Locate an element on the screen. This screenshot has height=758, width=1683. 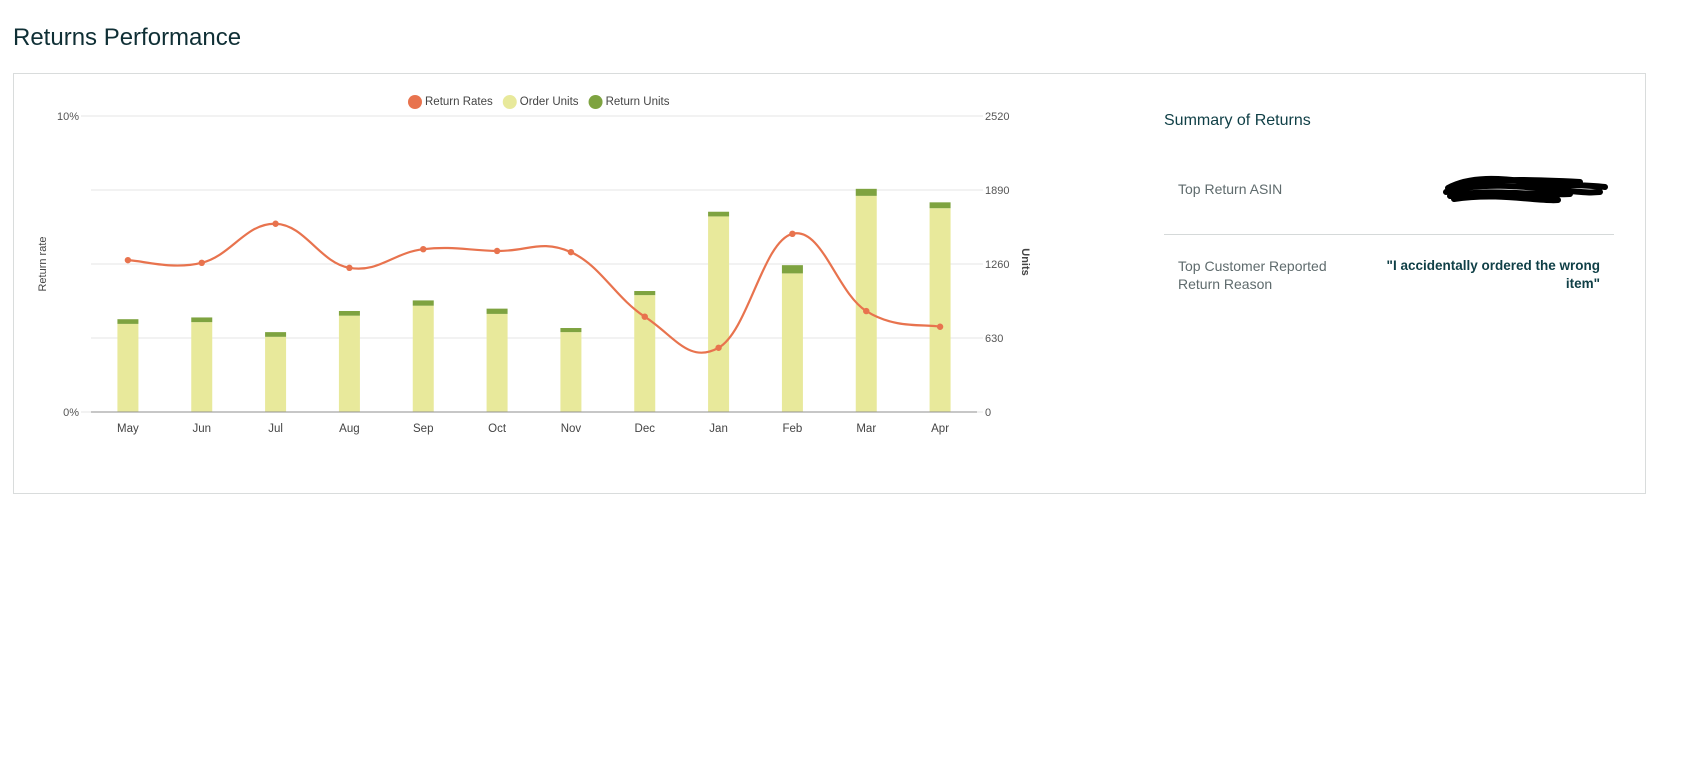
redacted-scribble is located at coordinates (1524, 189).